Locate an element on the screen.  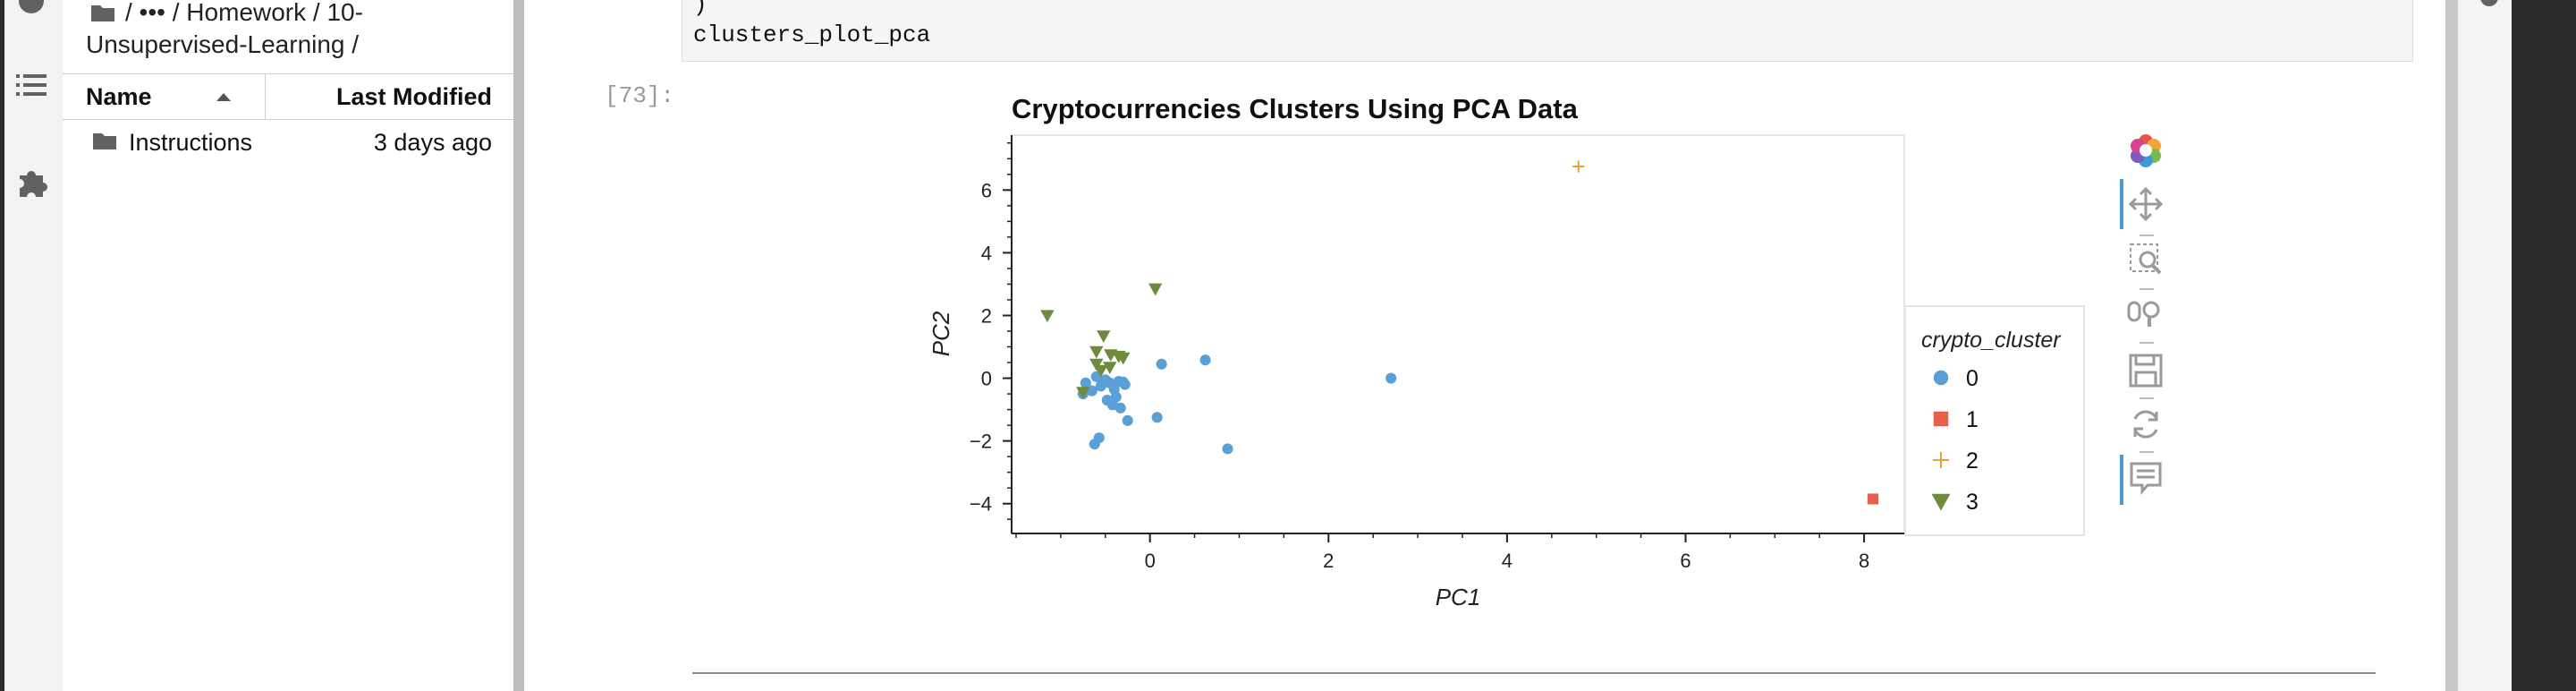
breadcrumb-line2: Unsupervised-Learning / is located at coordinates (223, 44).